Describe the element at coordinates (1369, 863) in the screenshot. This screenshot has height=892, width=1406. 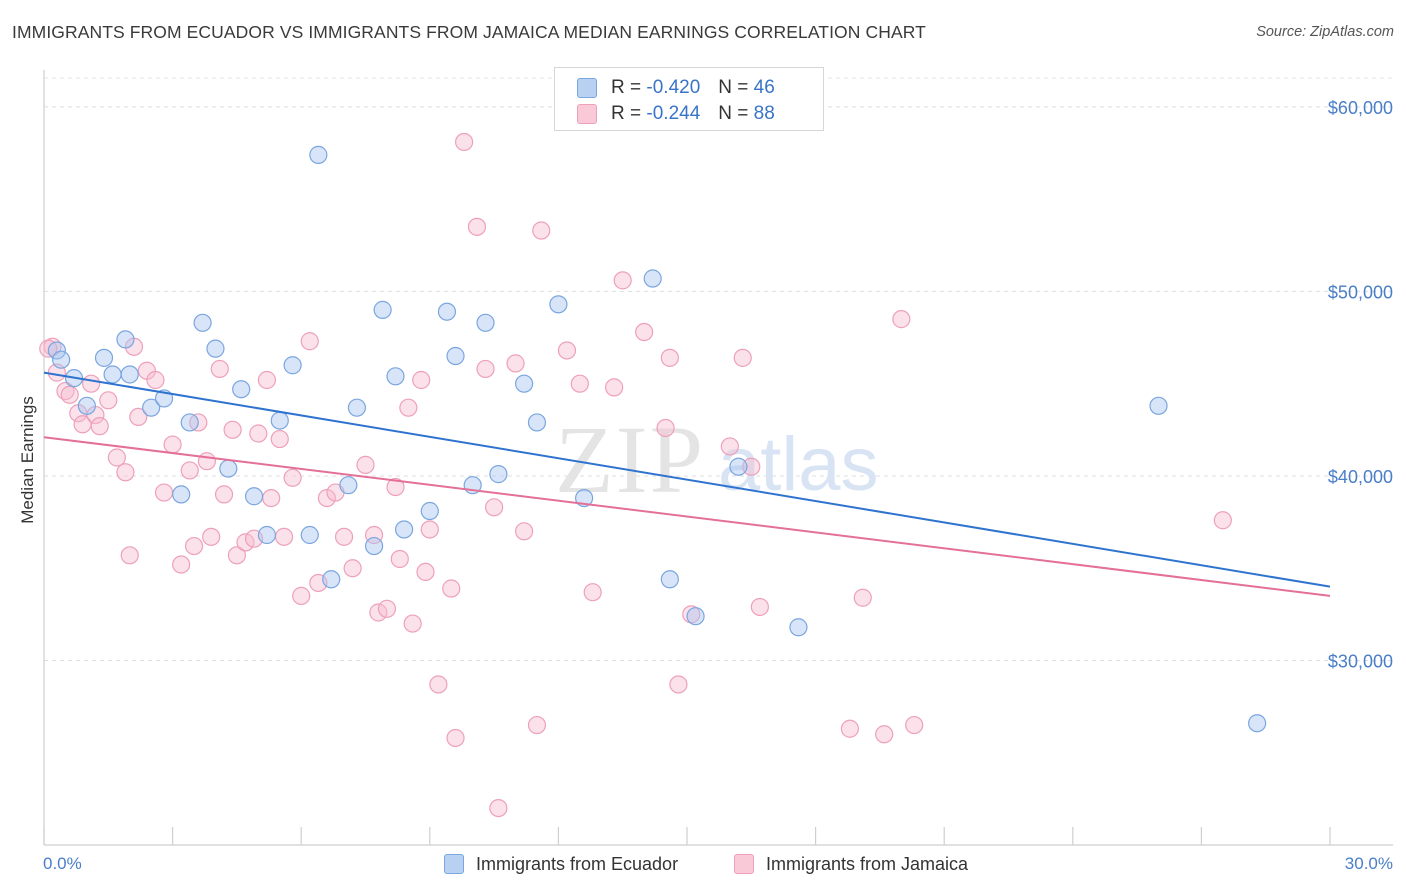
I see `x-tick-label-end: 30.0%` at that location.